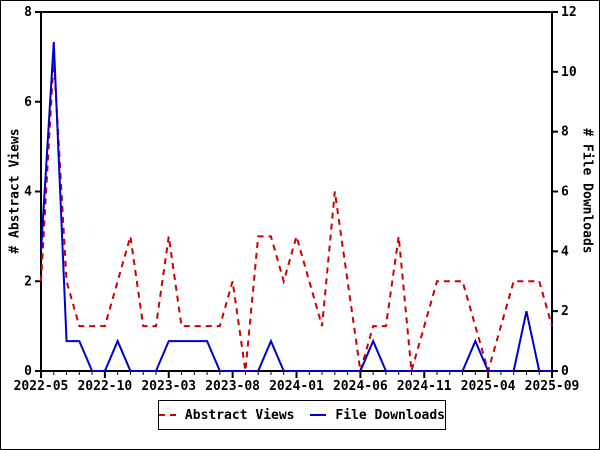 The image size is (600, 450). What do you see at coordinates (569, 12) in the screenshot?
I see `y-right-tick-label: 12` at bounding box center [569, 12].